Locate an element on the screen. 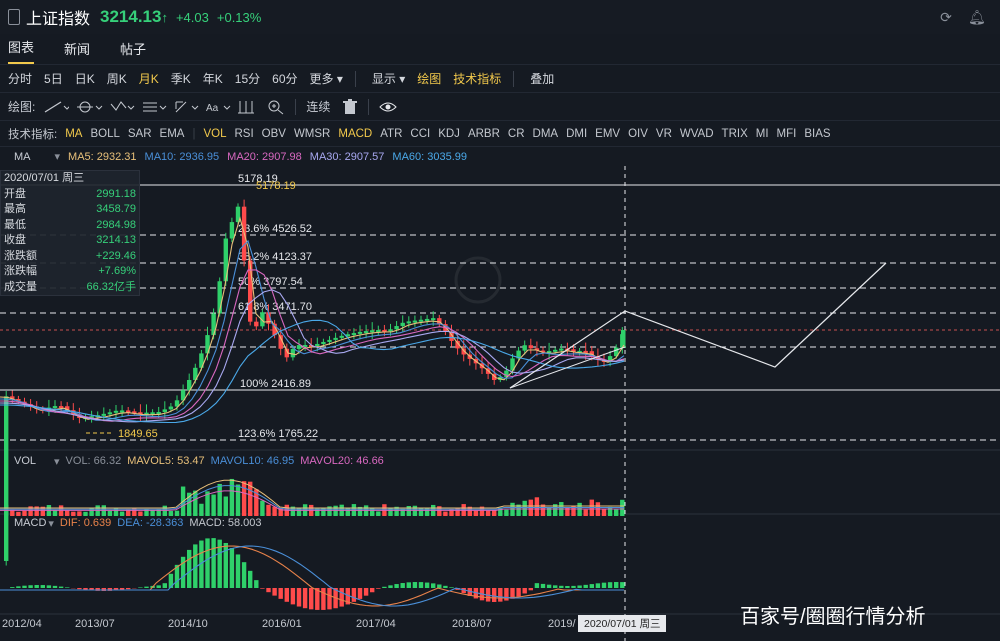 Image resolution: width=1000 pixels, height=641 pixels. trash-icon is located at coordinates (350, 106).